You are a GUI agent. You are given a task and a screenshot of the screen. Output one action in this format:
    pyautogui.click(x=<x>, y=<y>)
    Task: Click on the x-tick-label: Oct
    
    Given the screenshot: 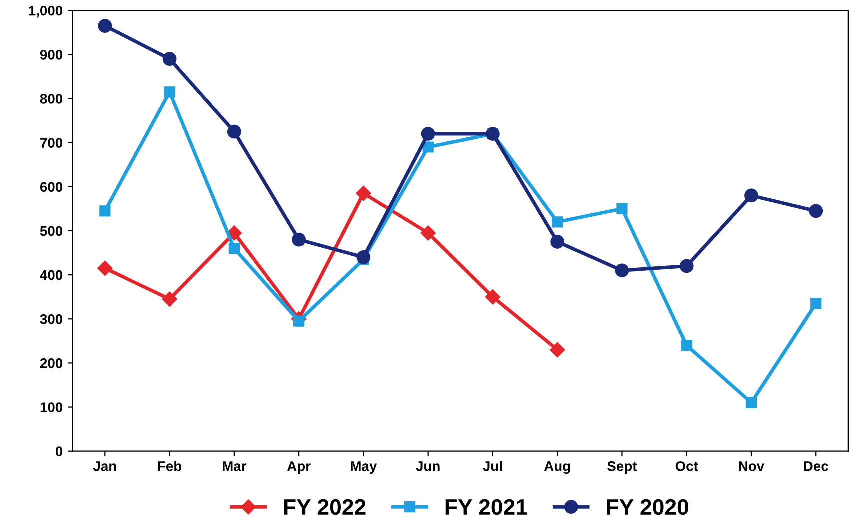 What is the action you would take?
    pyautogui.click(x=687, y=466)
    